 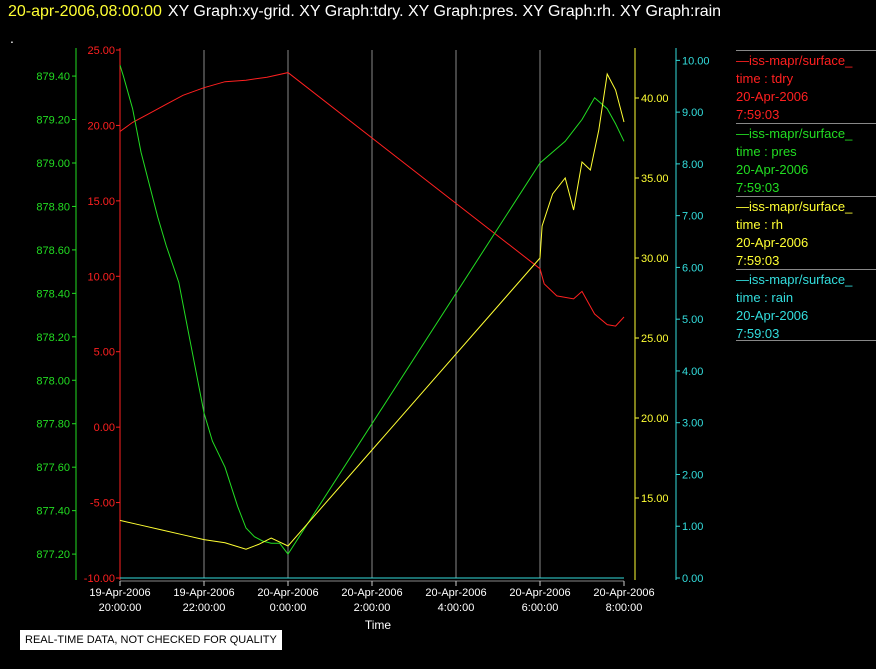 What do you see at coordinates (120, 608) in the screenshot?
I see `x-tick-time: 20:00:00` at bounding box center [120, 608].